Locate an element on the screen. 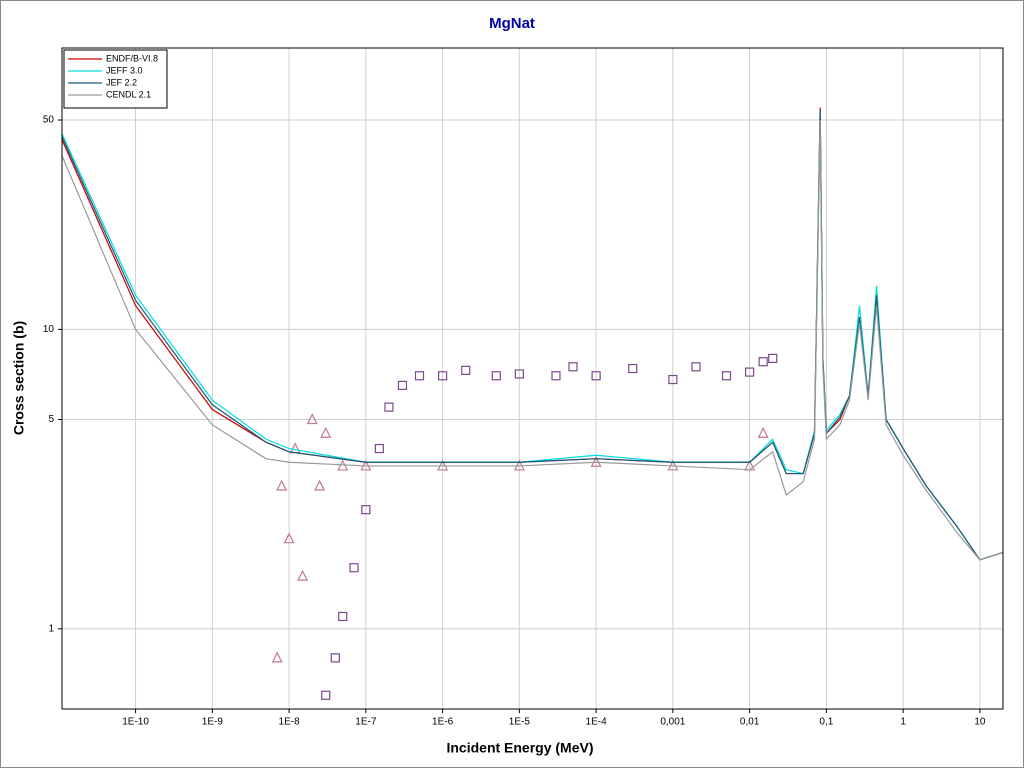  legend-box is located at coordinates (115, 79).